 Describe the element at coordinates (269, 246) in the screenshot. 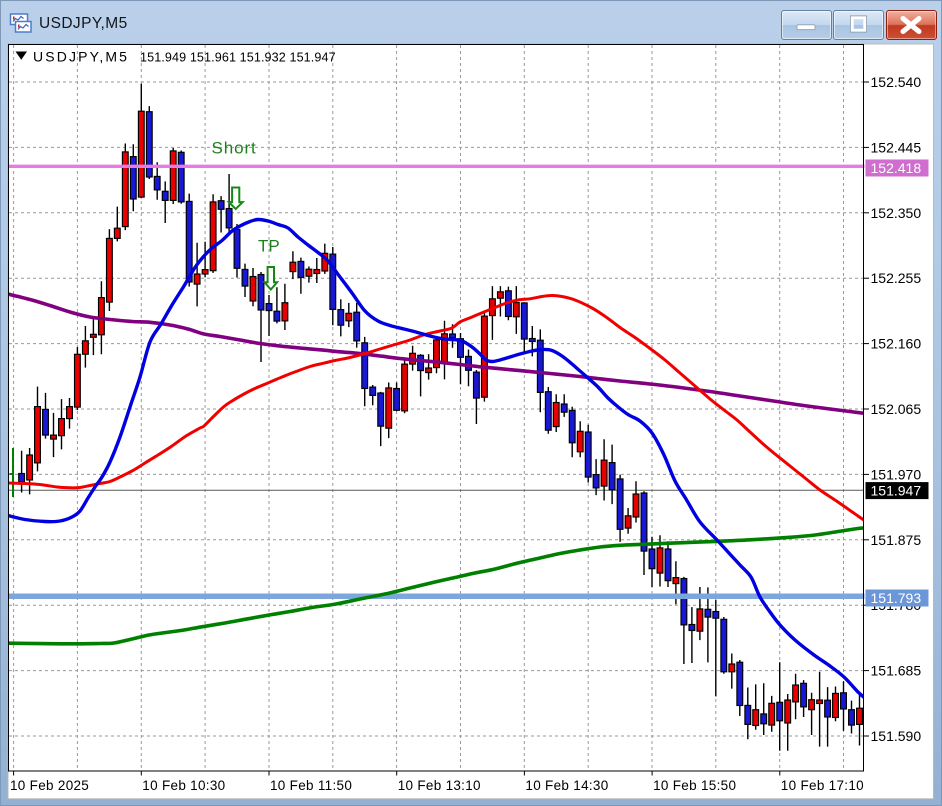

I see `svg-text: TP` at that location.